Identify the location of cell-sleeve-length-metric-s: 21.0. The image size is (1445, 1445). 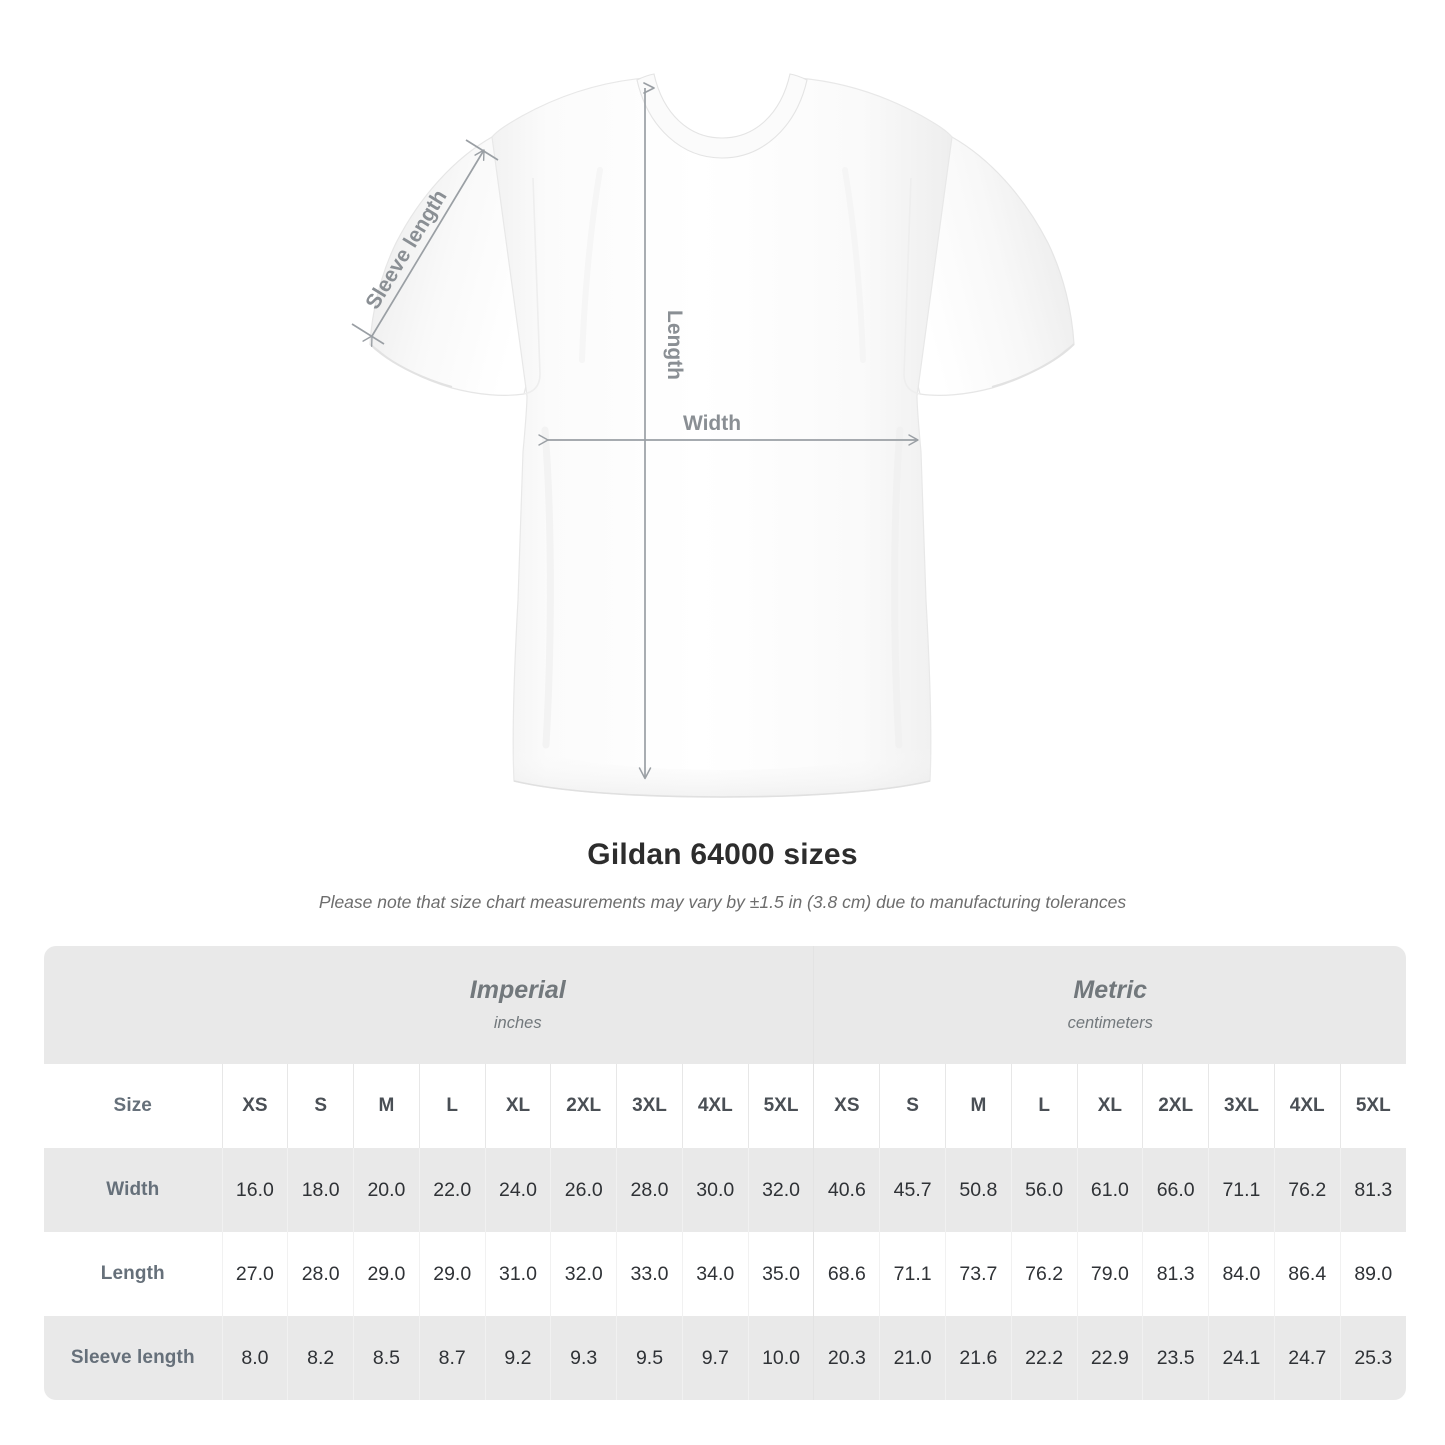
(912, 1358).